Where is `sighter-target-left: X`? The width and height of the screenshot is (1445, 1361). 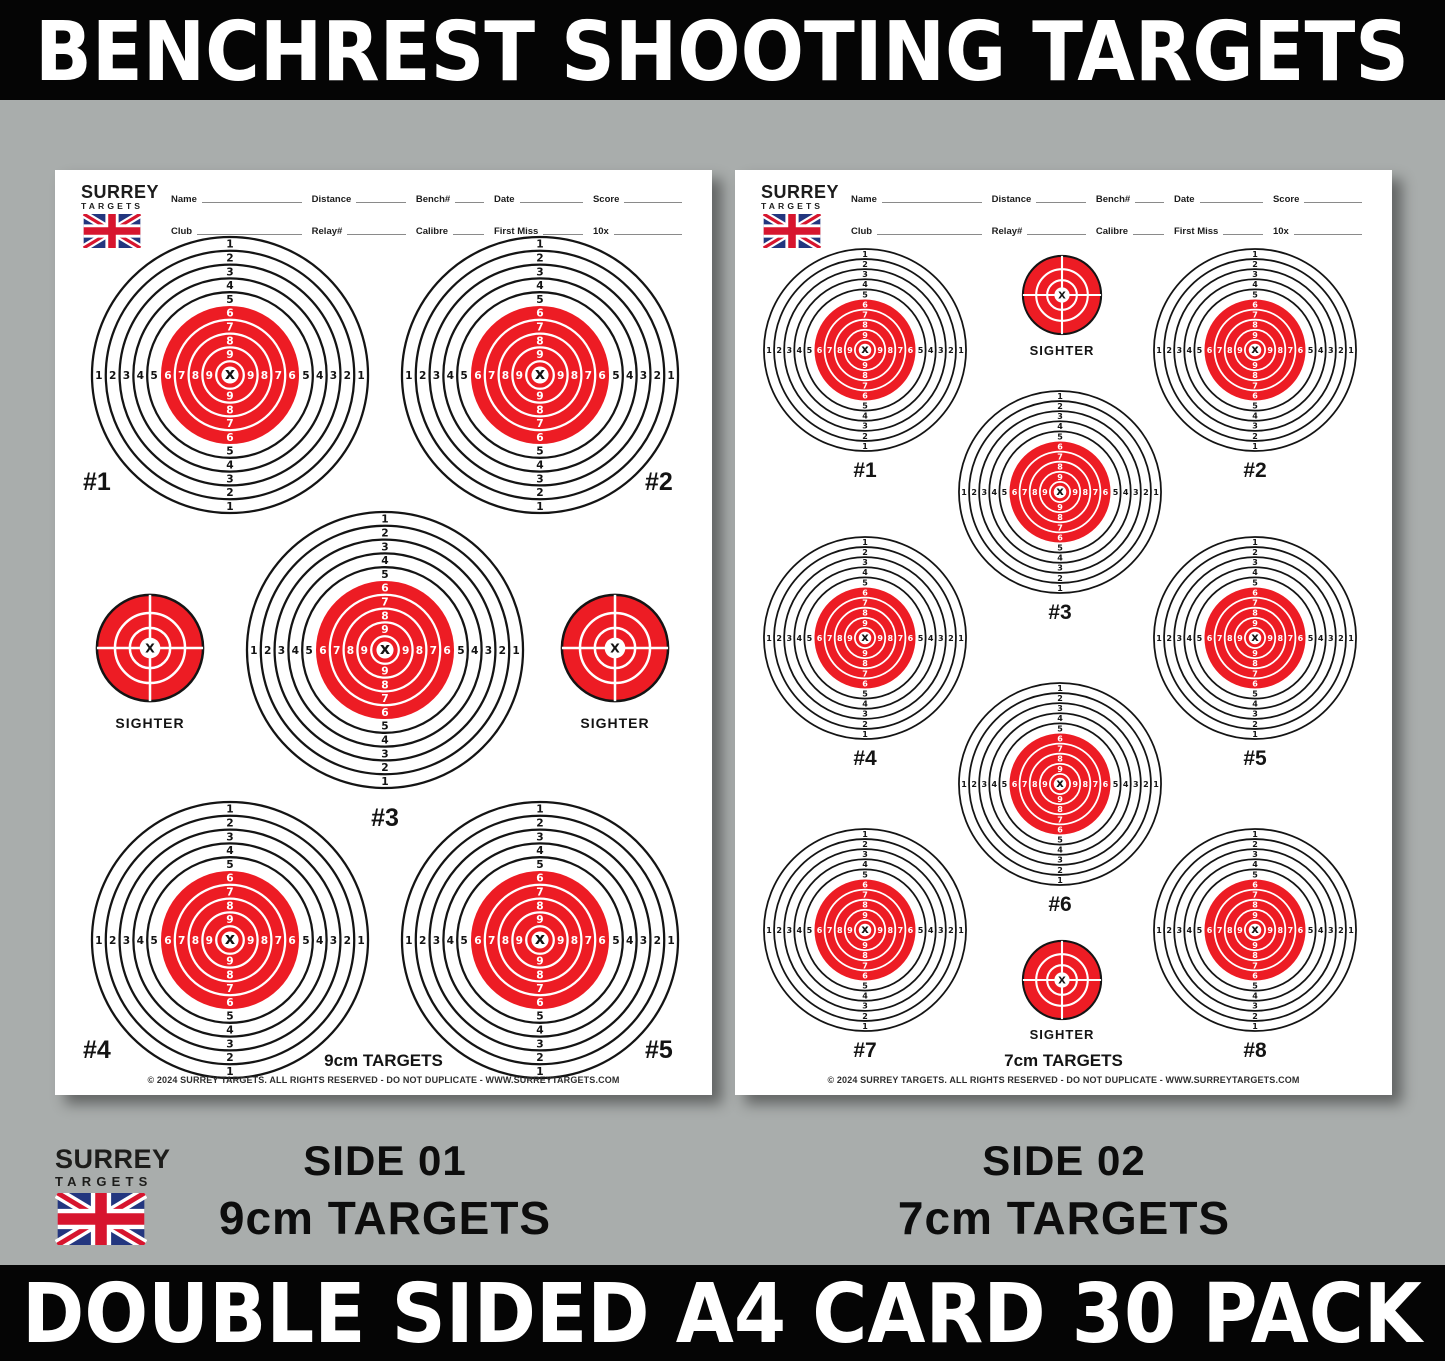
sighter-target-left: X is located at coordinates (150, 648).